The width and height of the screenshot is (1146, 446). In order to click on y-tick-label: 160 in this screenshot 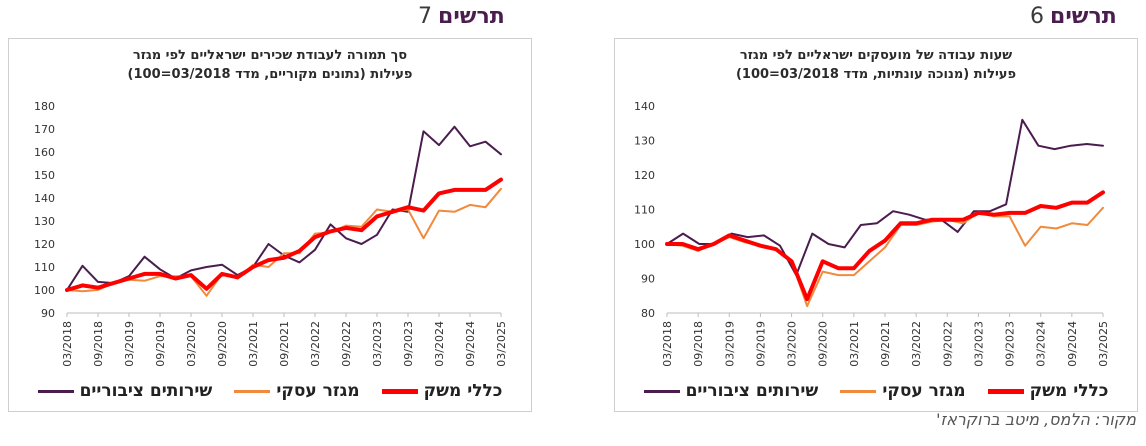, I will do `click(44, 152)`.